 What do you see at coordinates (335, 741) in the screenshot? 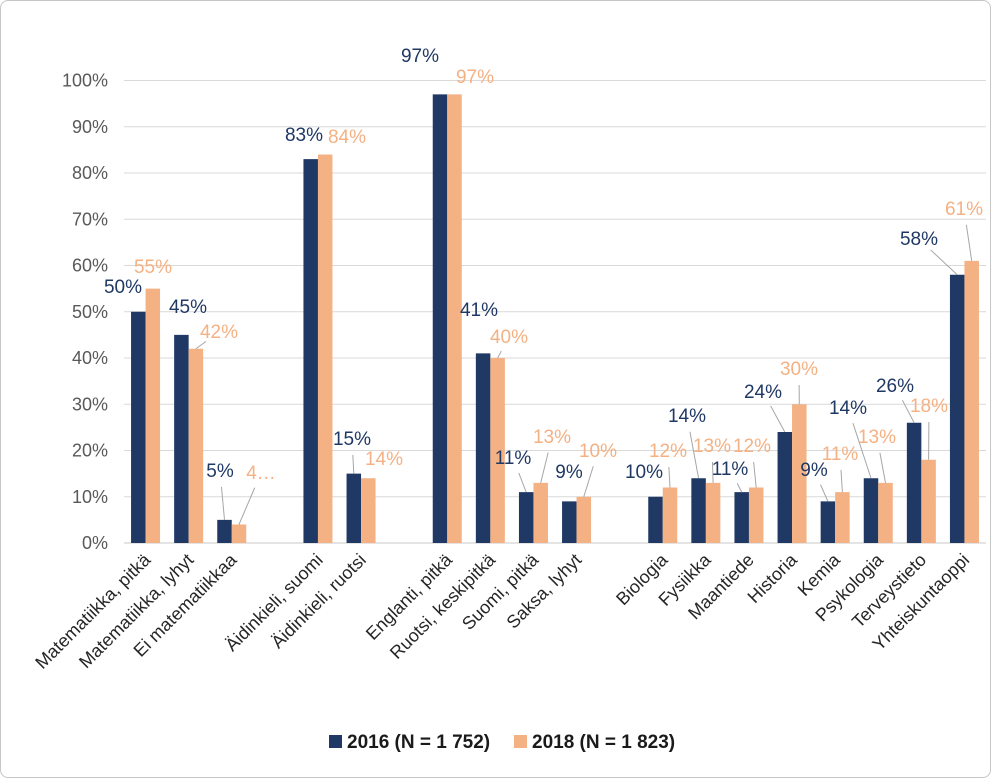
I see `legend-swatch-2016` at bounding box center [335, 741].